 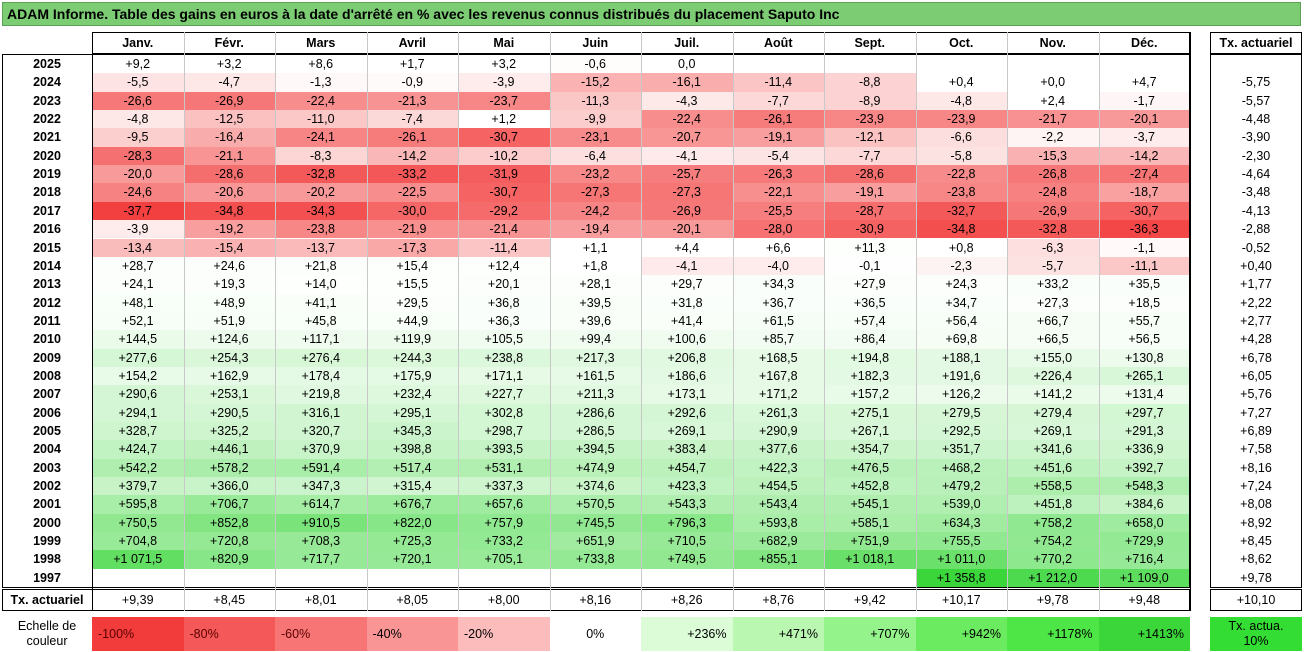 I want to click on rate-header: Tx. actuariel, so click(x=1256, y=43).